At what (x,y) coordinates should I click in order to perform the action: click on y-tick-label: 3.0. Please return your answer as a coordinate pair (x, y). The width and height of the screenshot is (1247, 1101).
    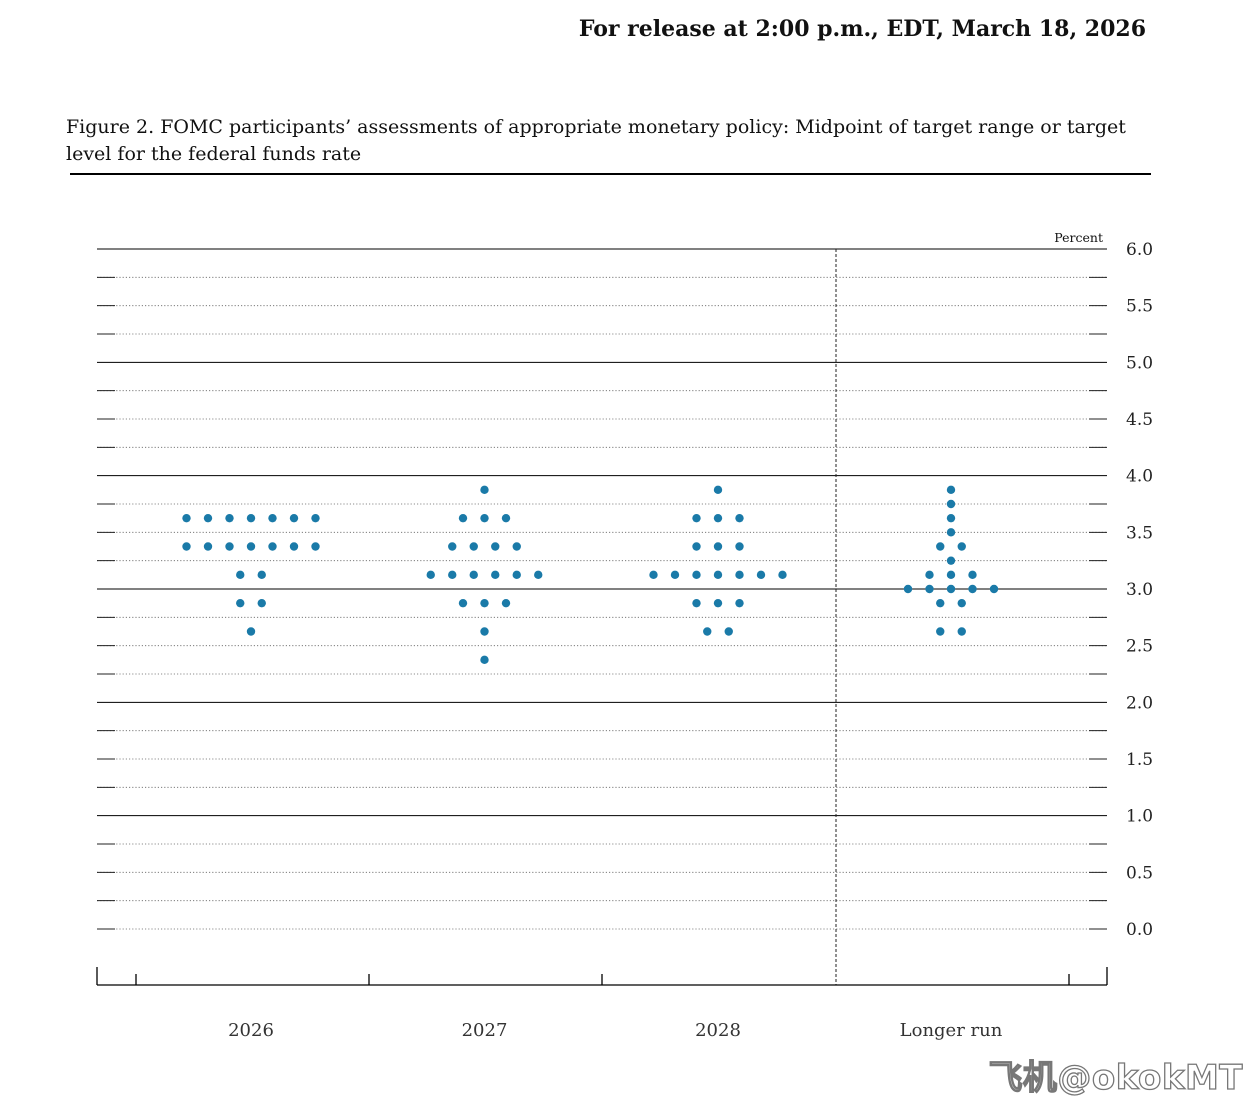
    Looking at the image, I should click on (1139, 590).